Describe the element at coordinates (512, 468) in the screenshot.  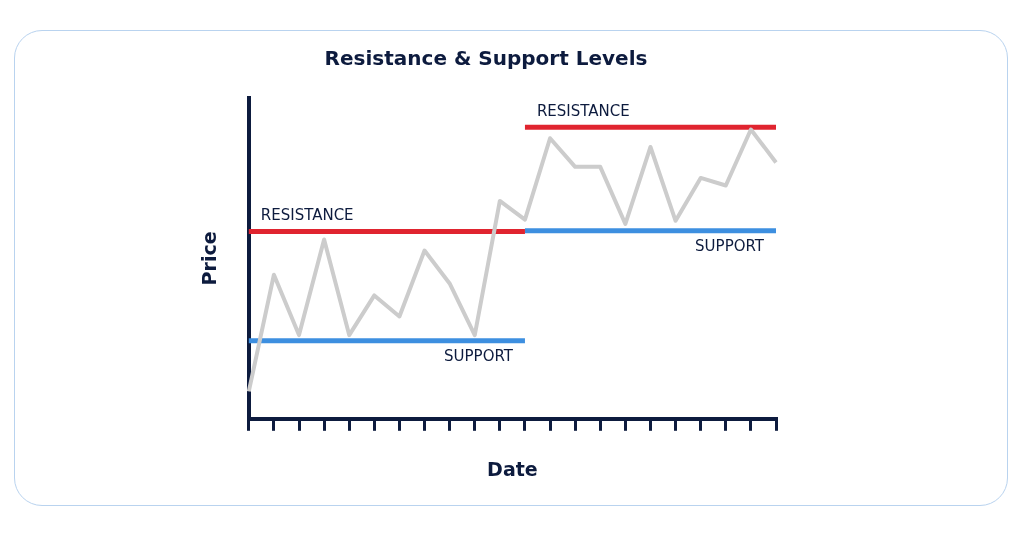
I see `x-axis-title: Date` at that location.